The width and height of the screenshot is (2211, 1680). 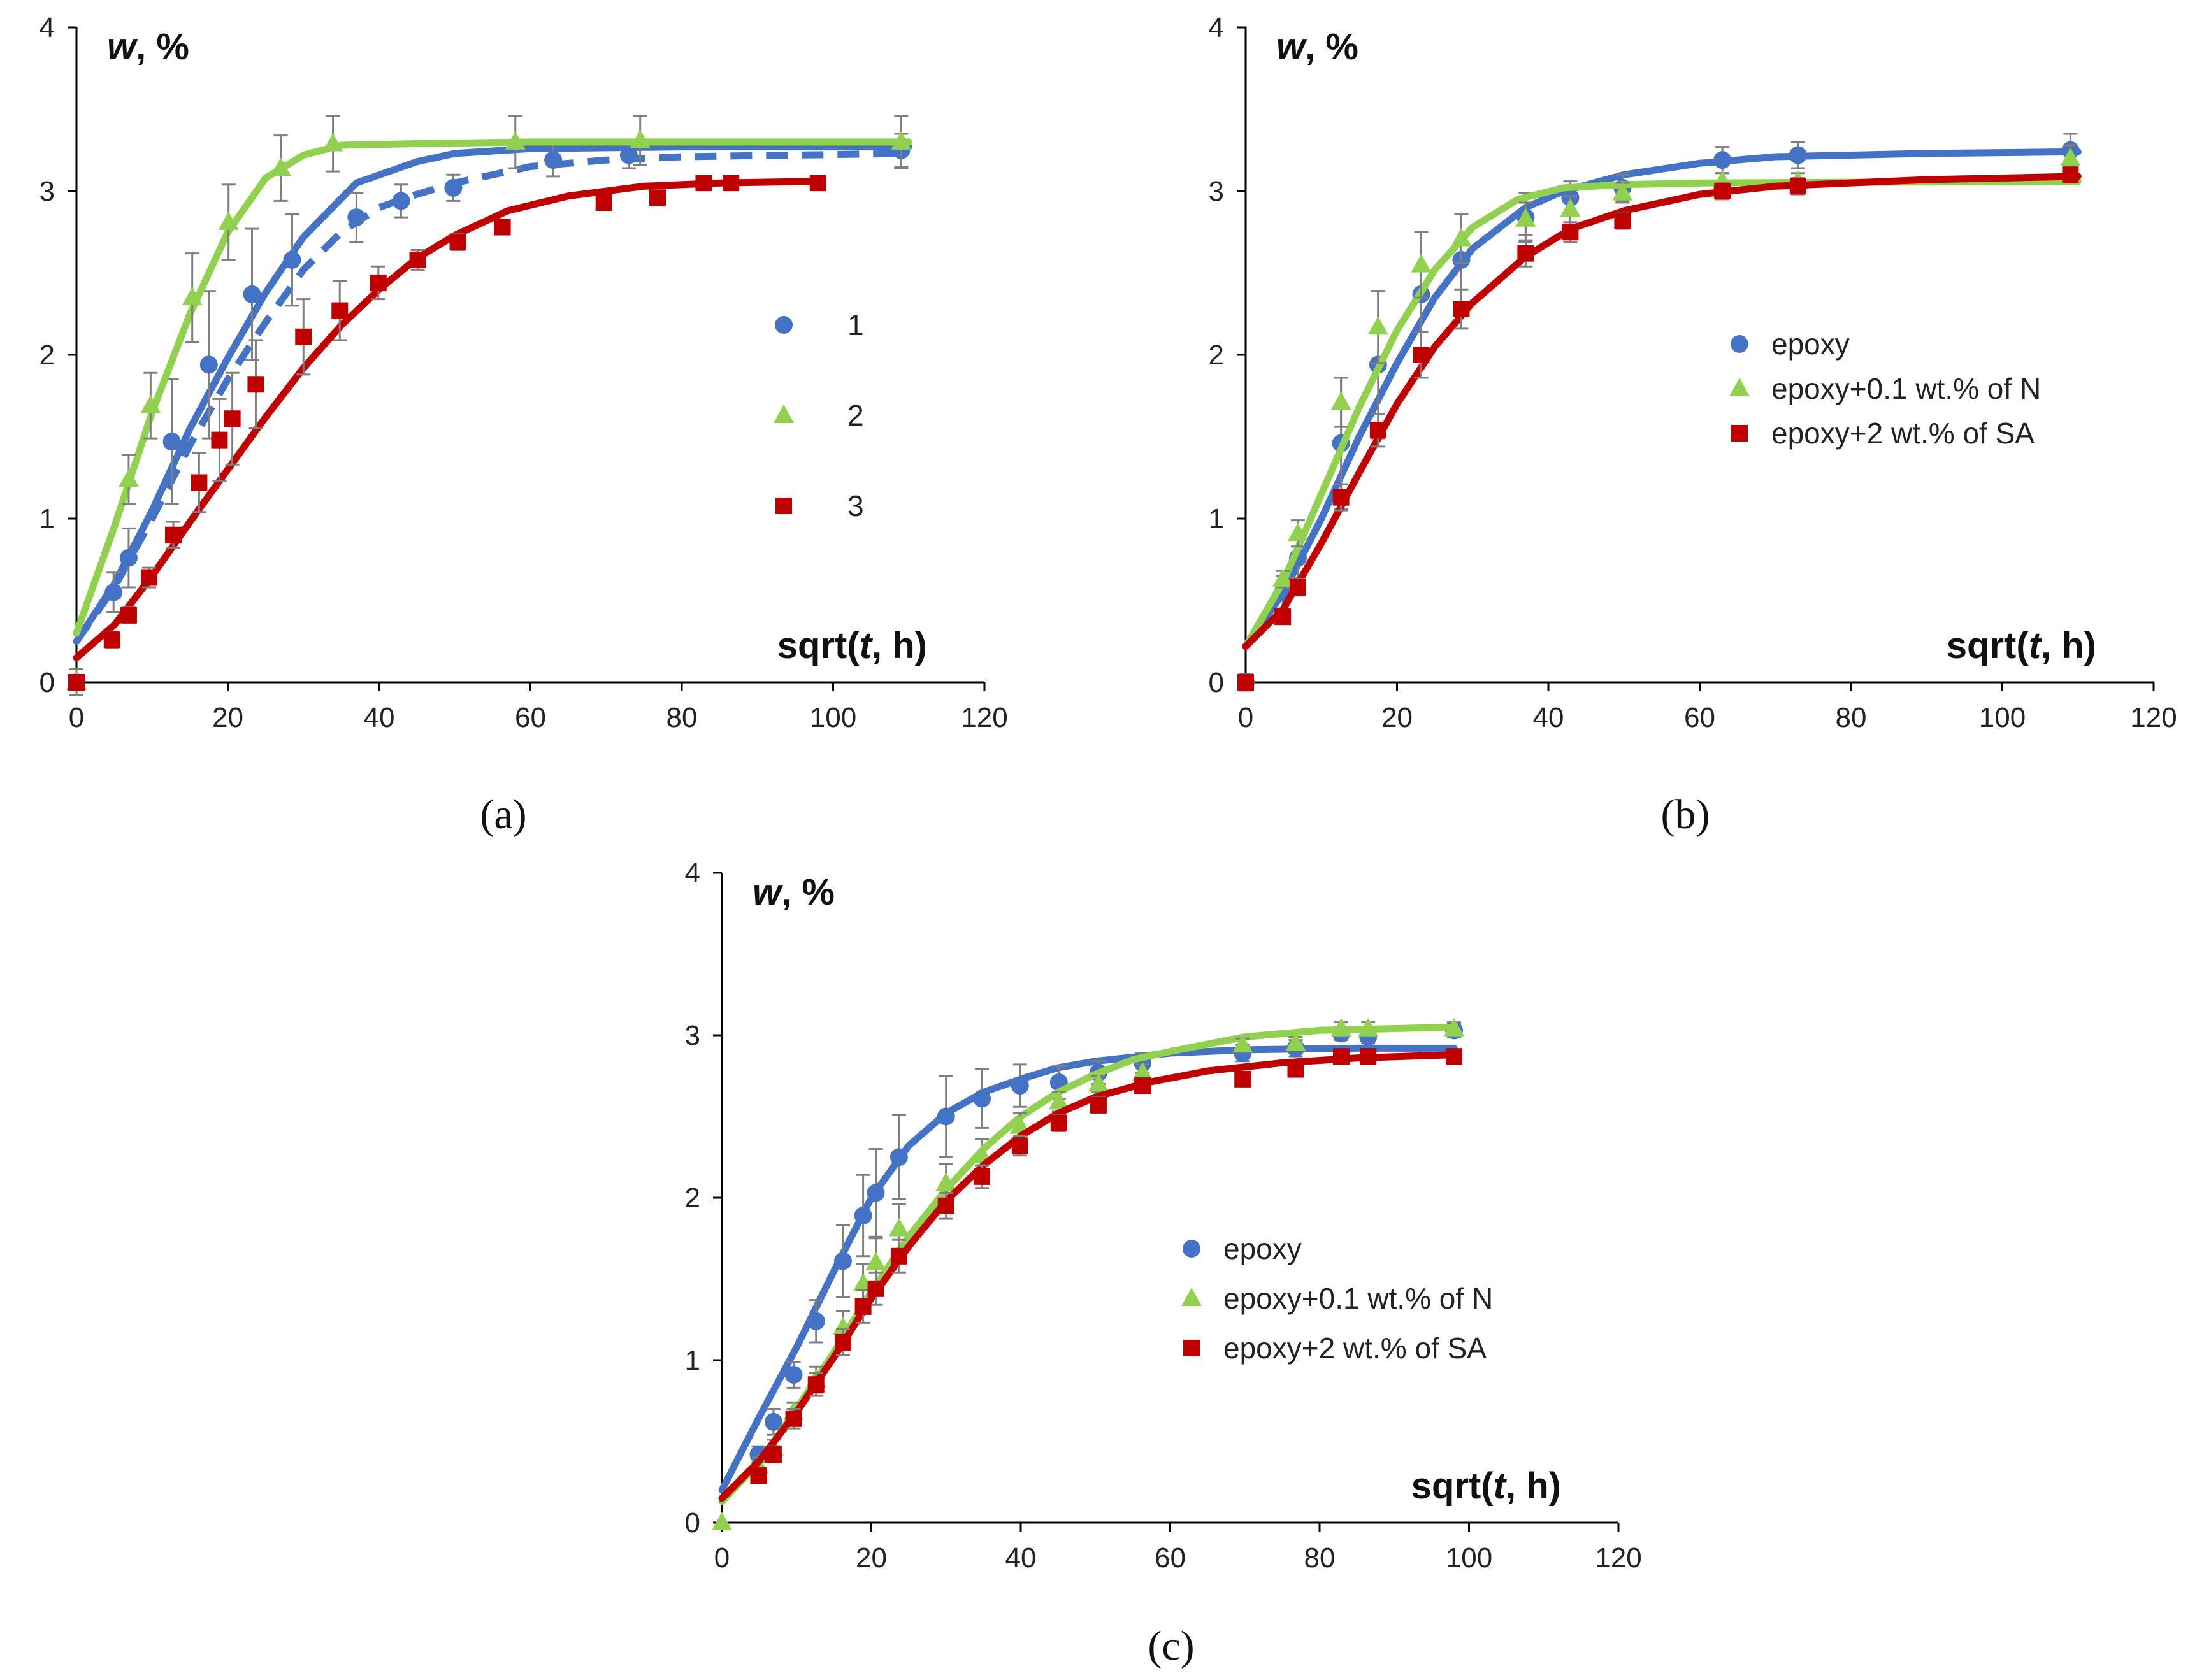 I want to click on legend-entry-a-2: 2, so click(x=819, y=415).